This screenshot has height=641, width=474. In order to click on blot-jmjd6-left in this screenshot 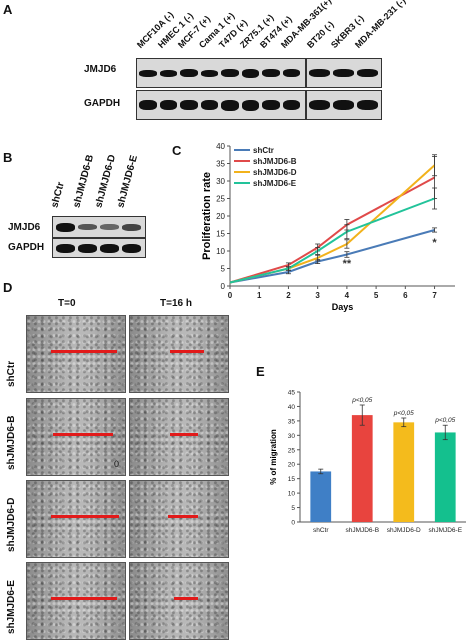, I will do `click(221, 73)`.